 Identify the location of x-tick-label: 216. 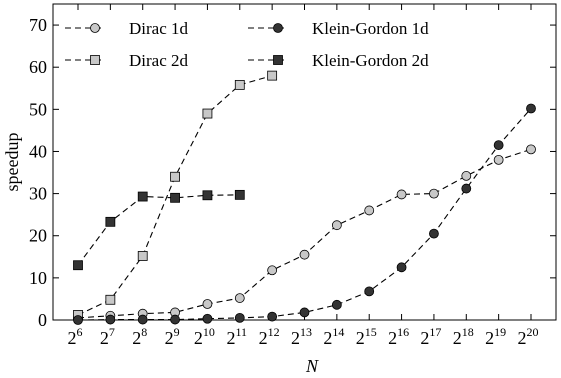
(398, 336).